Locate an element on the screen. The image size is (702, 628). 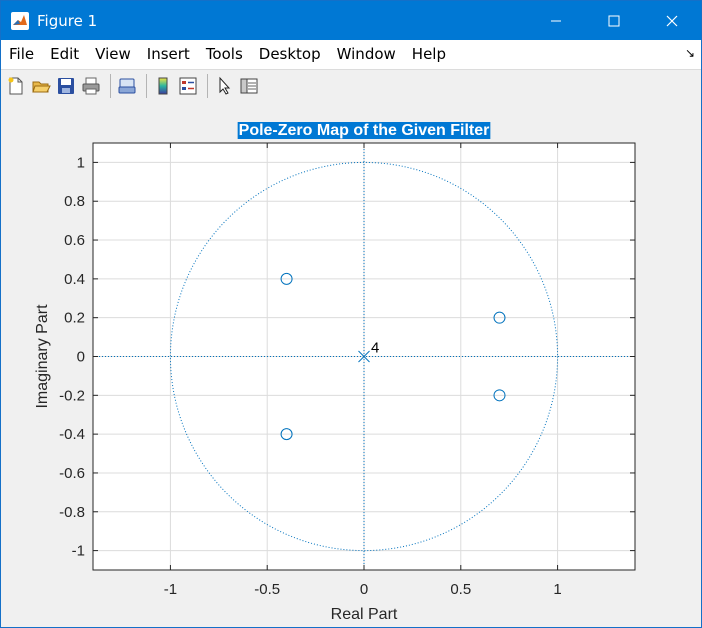
menu-edit: Edit is located at coordinates (65, 54).